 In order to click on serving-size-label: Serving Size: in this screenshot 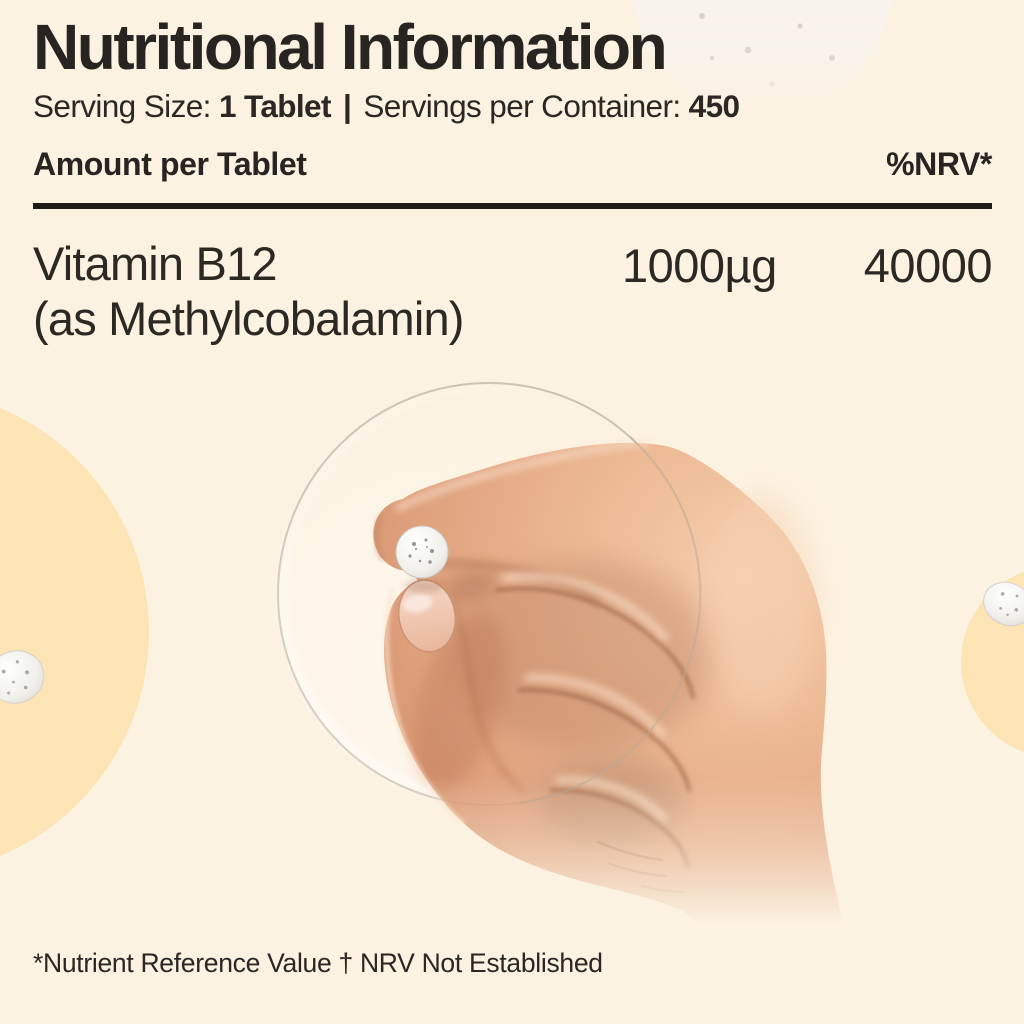, I will do `click(122, 106)`.